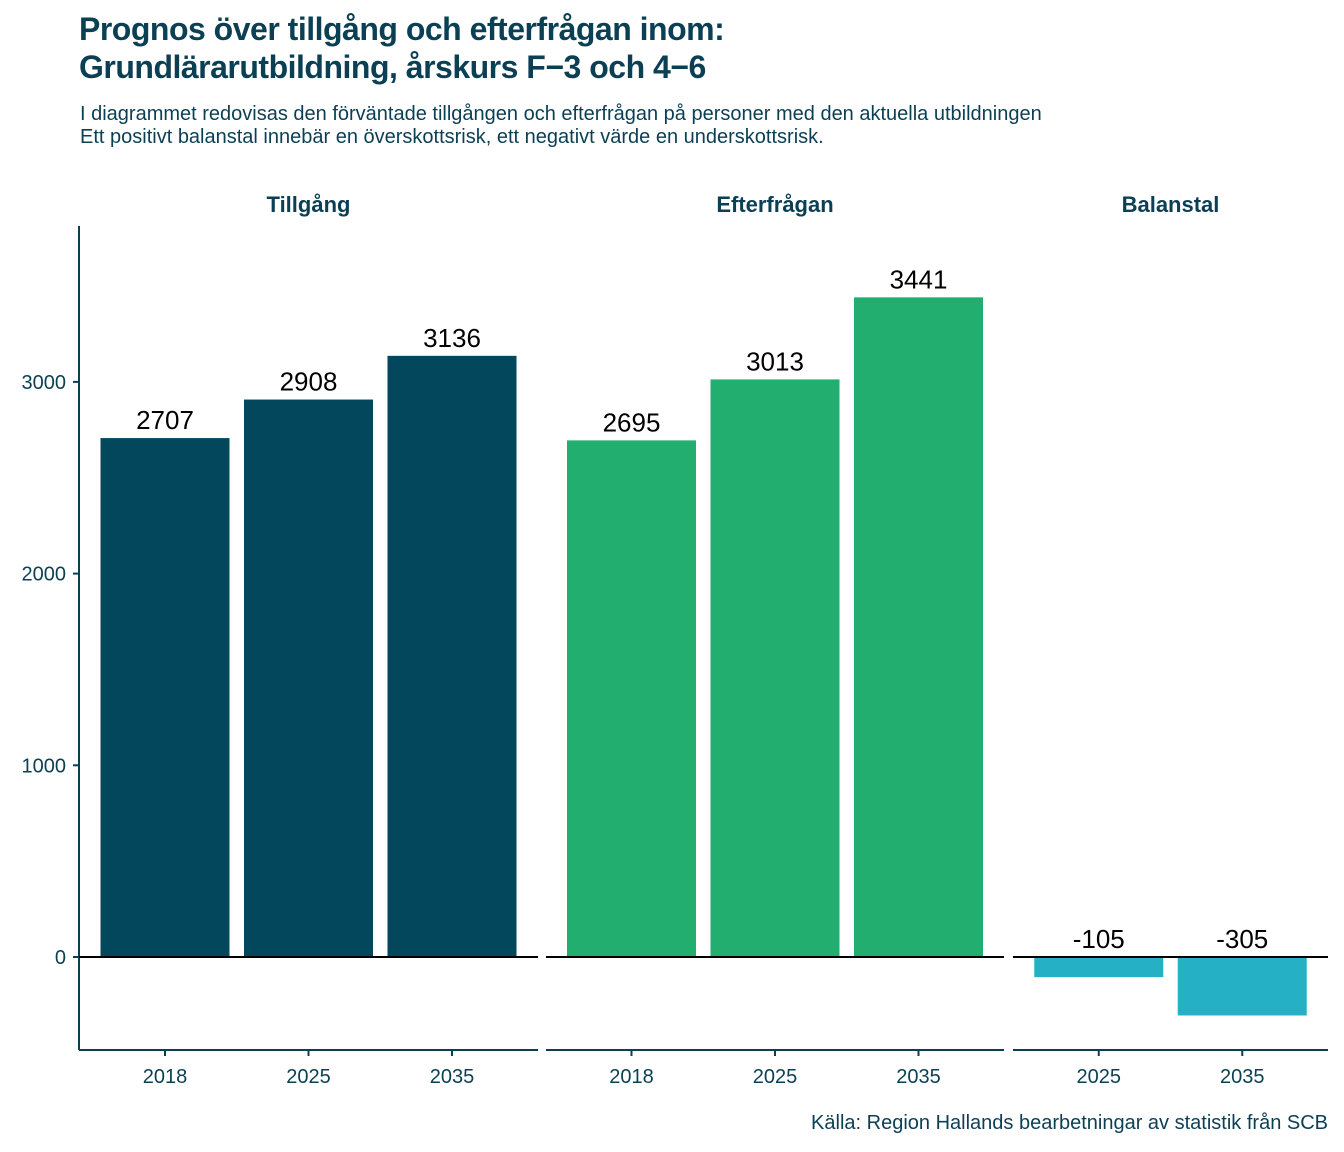 This screenshot has height=1152, width=1344. Describe the element at coordinates (774, 204) in the screenshot. I see `panel-title: Efterfrågan` at that location.